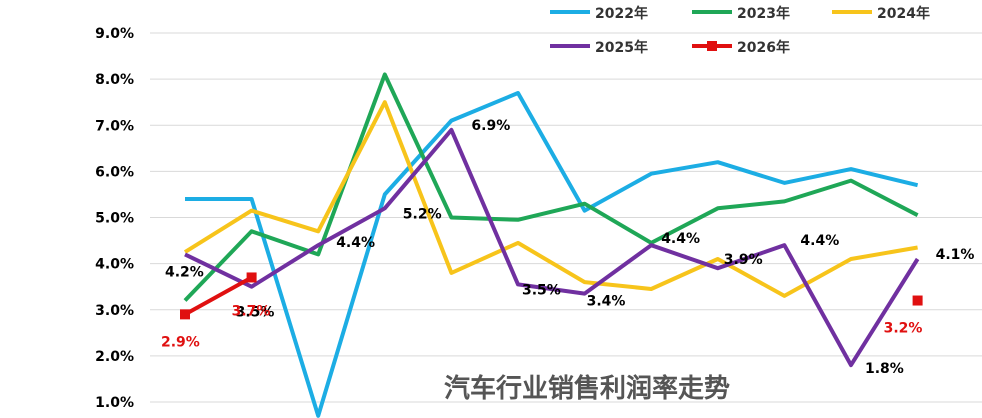 The width and height of the screenshot is (982, 418). What do you see at coordinates (606, 302) in the screenshot?
I see `data-label: 3.4%` at bounding box center [606, 302].